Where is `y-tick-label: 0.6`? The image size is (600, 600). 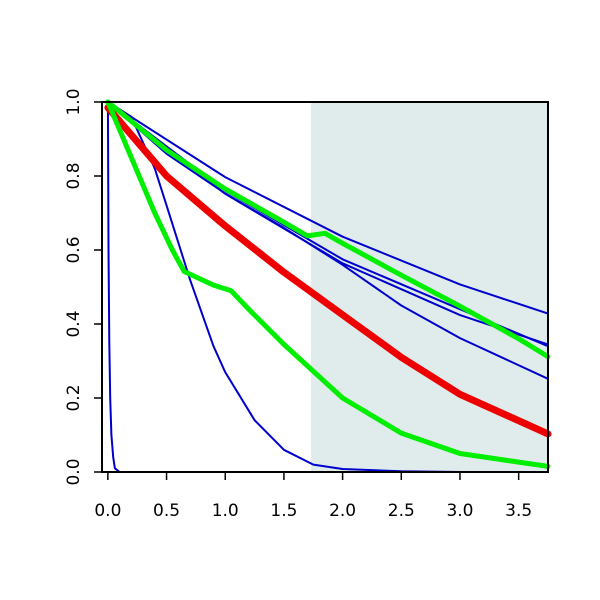
y-tick-label: 0.6 is located at coordinates (74, 249).